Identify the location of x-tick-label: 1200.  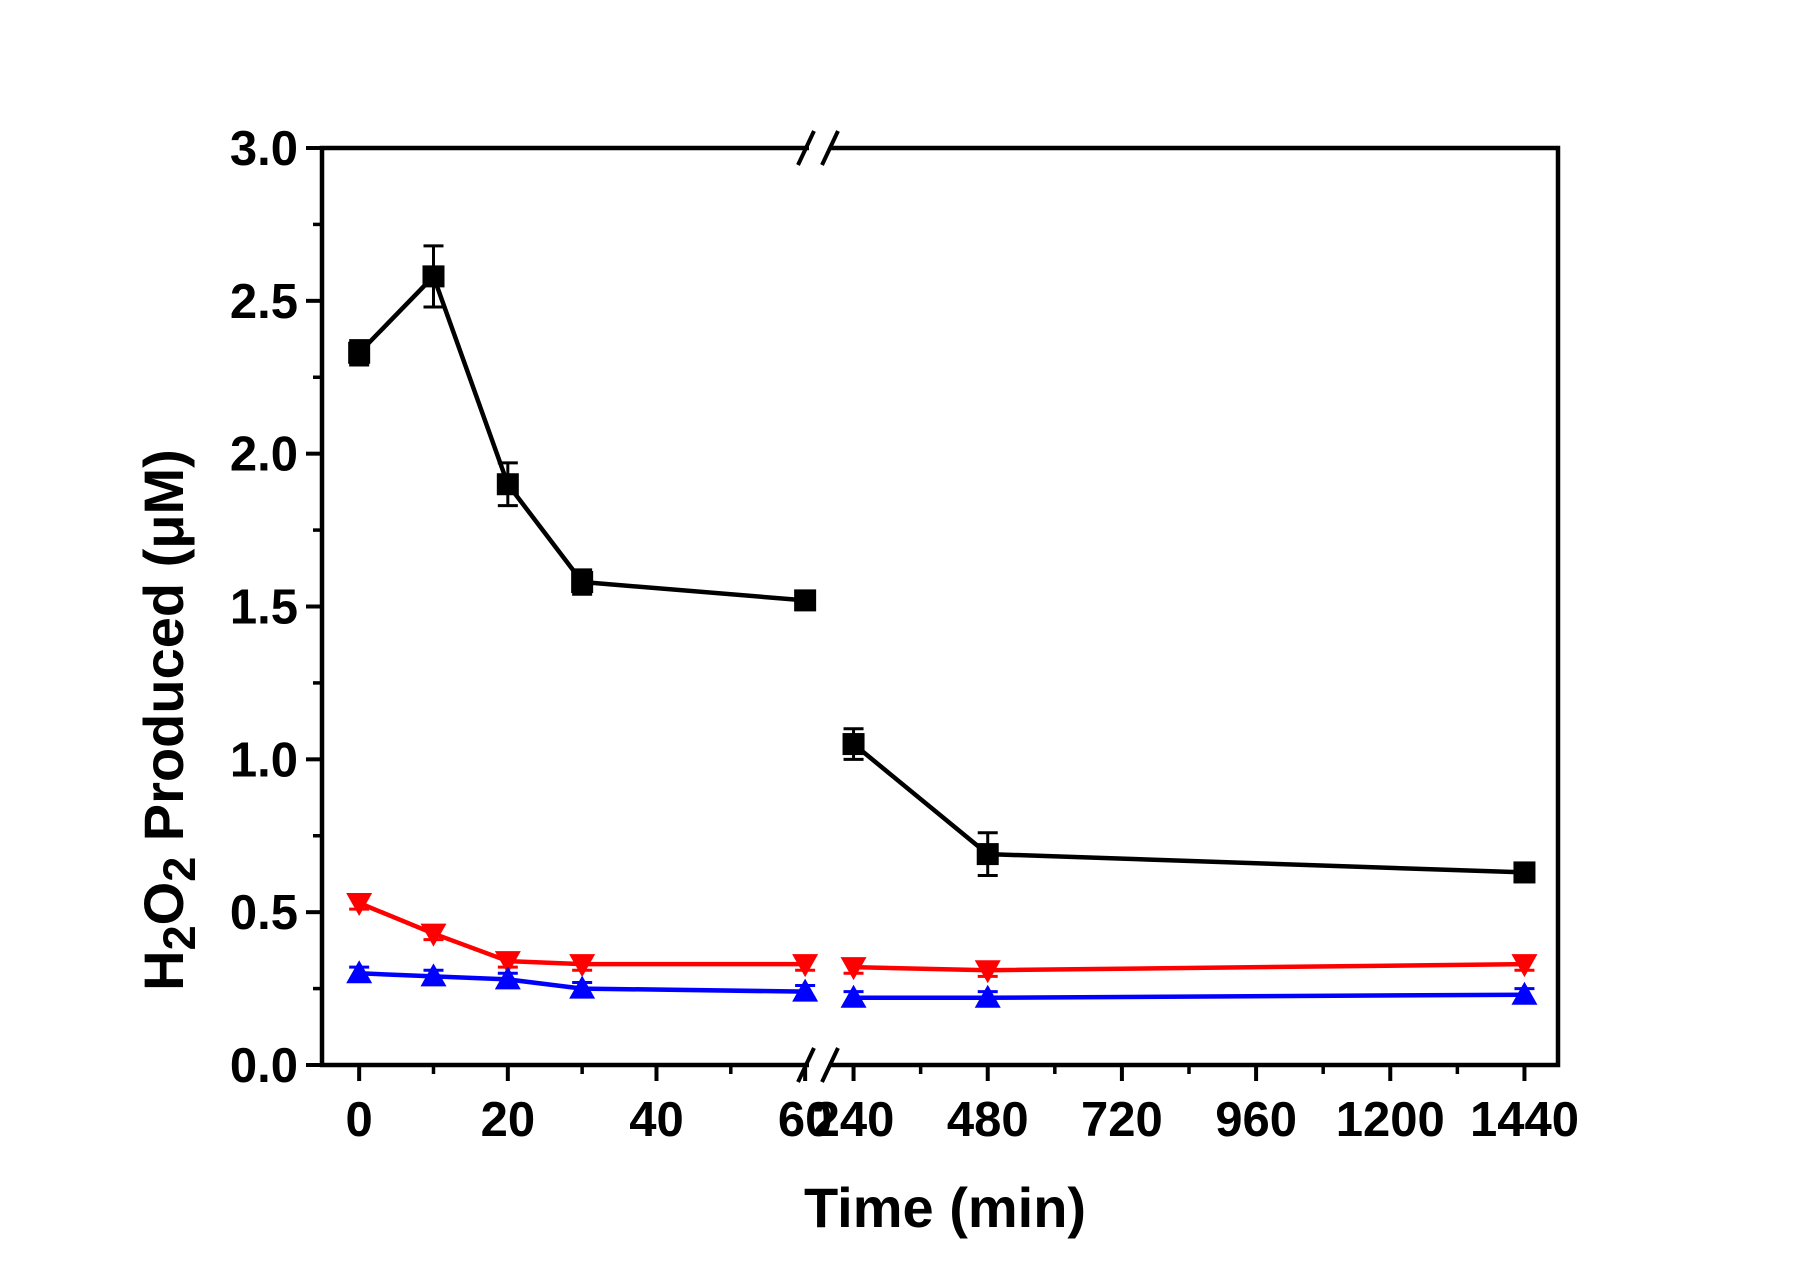
(1390, 1120).